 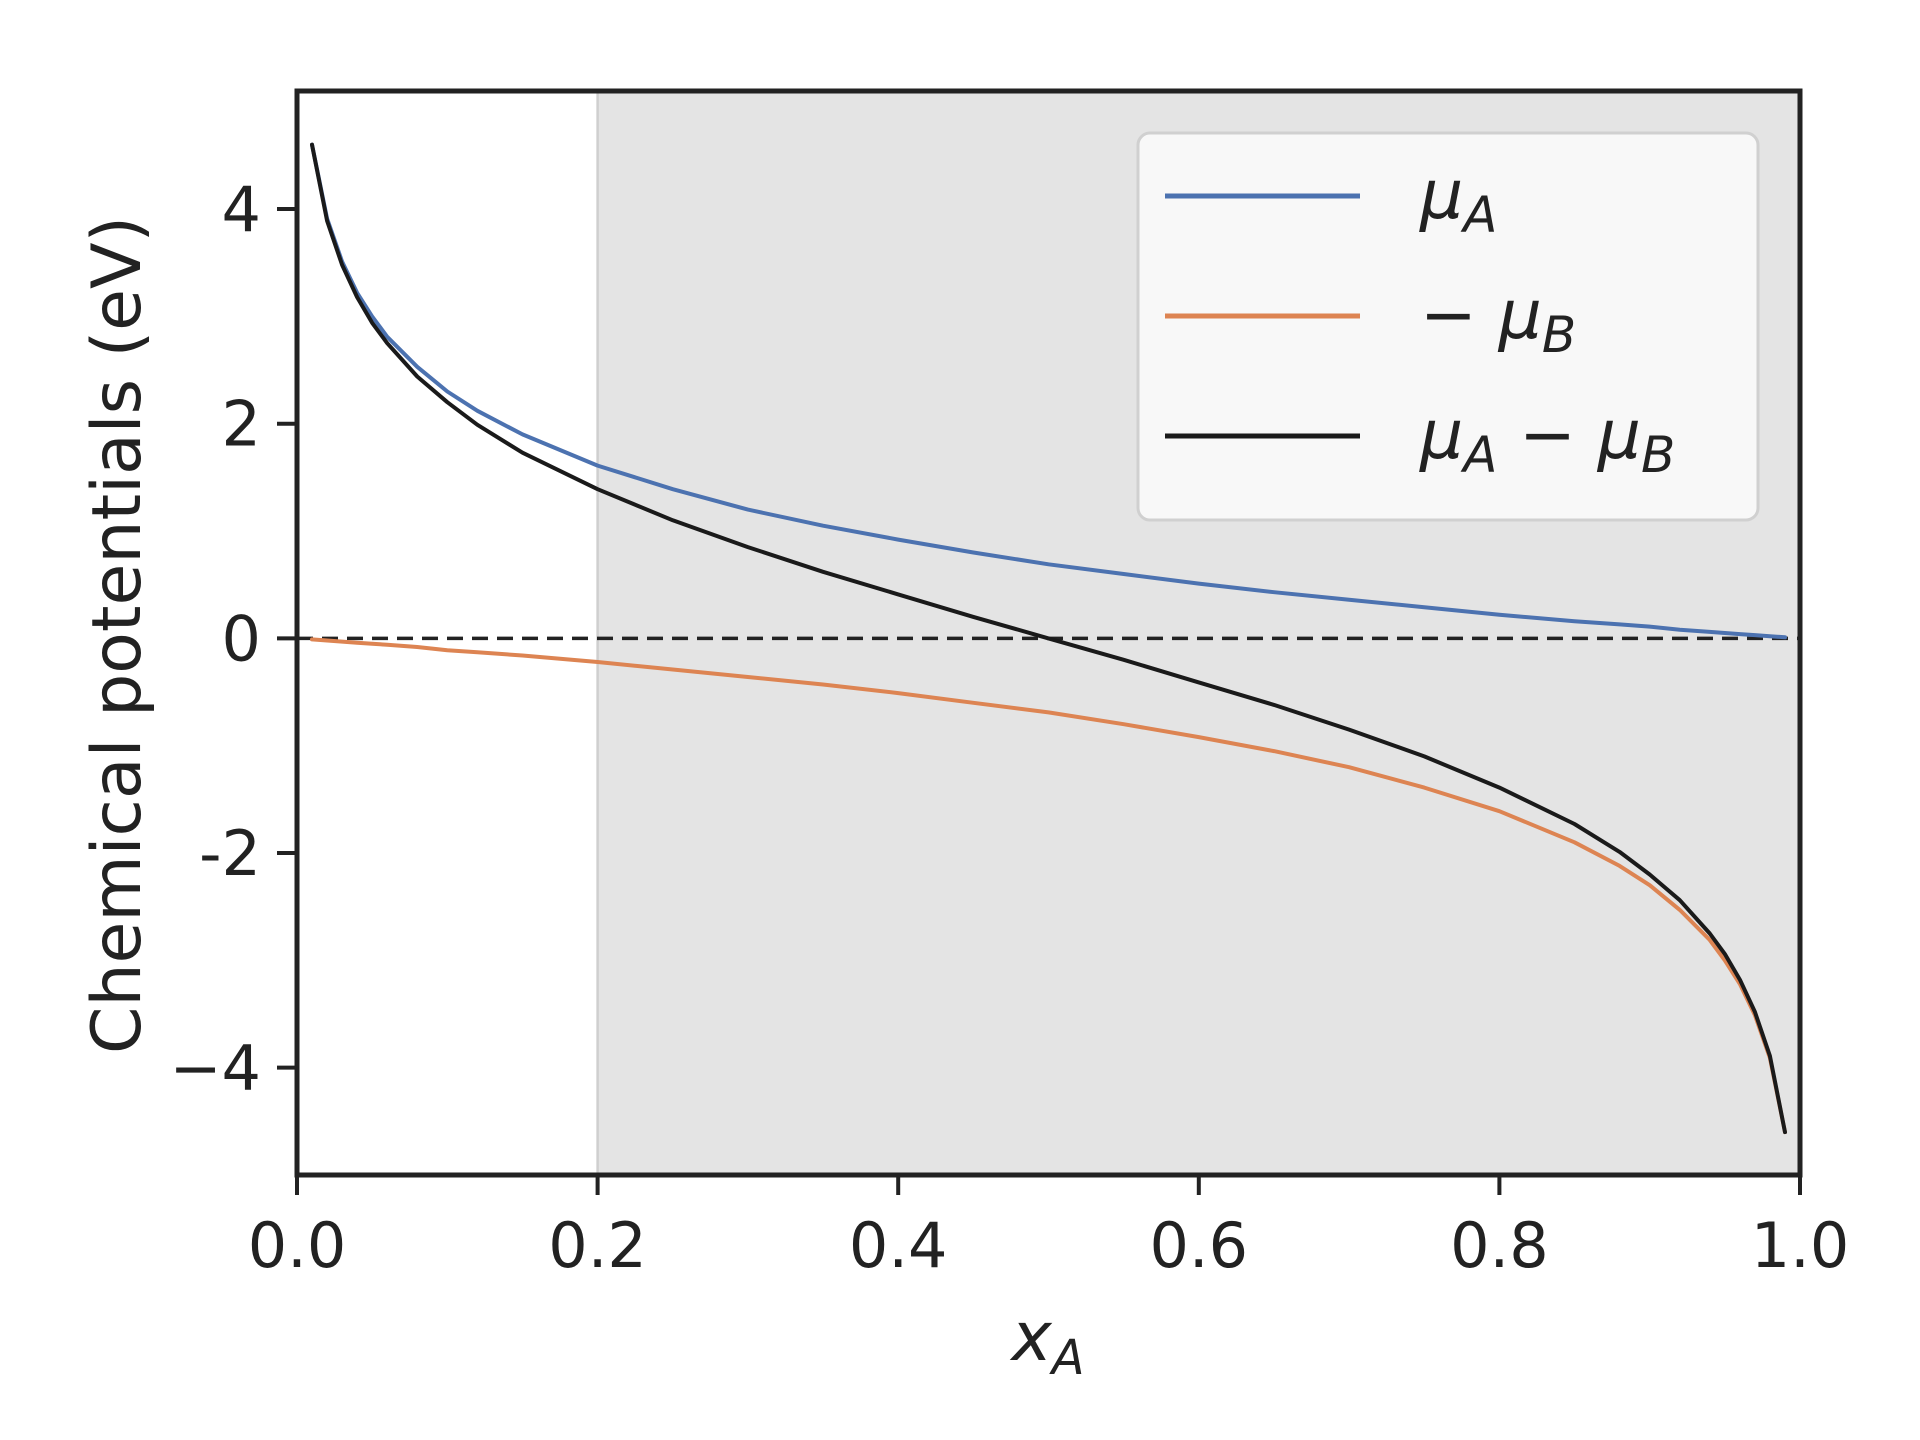 I want to click on y-tick-label: -2, so click(x=230, y=853).